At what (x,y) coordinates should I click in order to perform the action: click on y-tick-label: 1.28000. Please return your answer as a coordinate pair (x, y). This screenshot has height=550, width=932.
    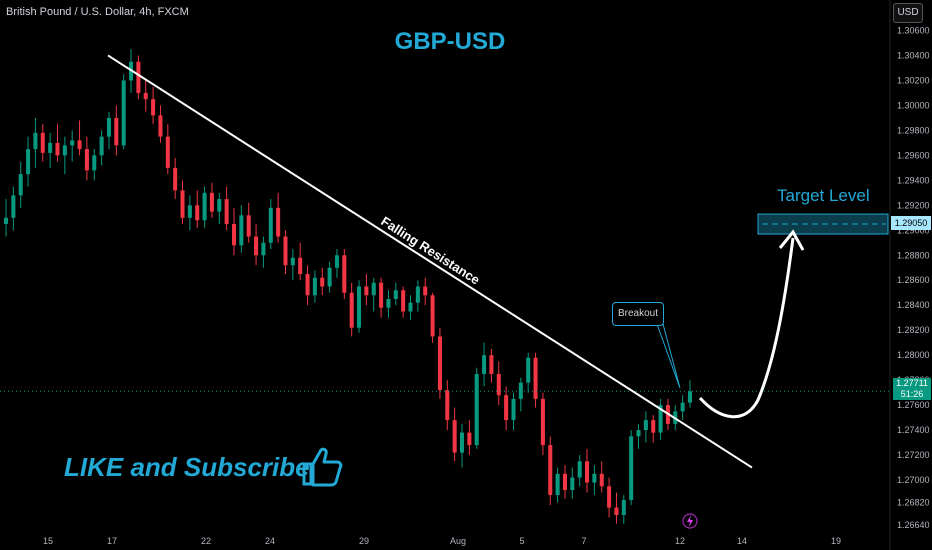
    Looking at the image, I should click on (913, 355).